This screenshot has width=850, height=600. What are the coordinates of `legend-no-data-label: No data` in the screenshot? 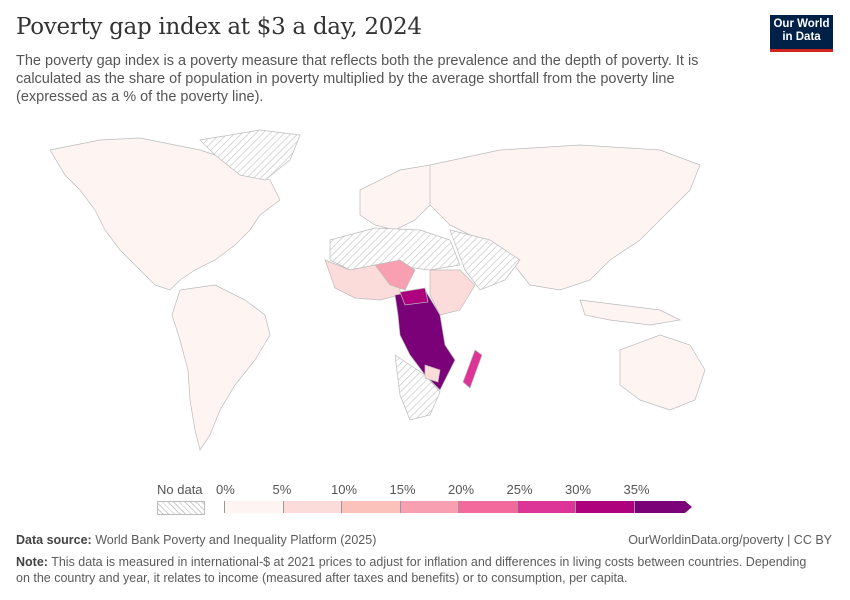 It's located at (180, 489).